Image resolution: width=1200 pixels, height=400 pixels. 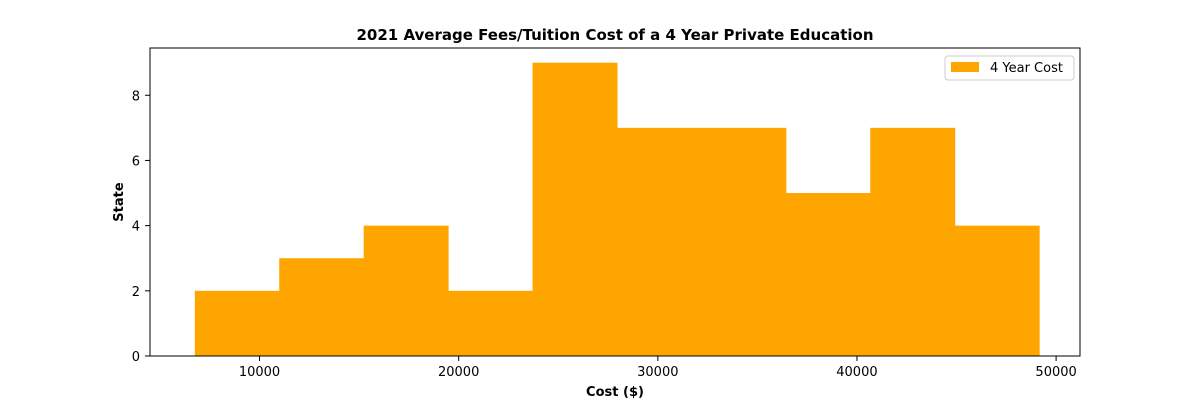 What do you see at coordinates (119, 202) in the screenshot?
I see `y-axis-label: State` at bounding box center [119, 202].